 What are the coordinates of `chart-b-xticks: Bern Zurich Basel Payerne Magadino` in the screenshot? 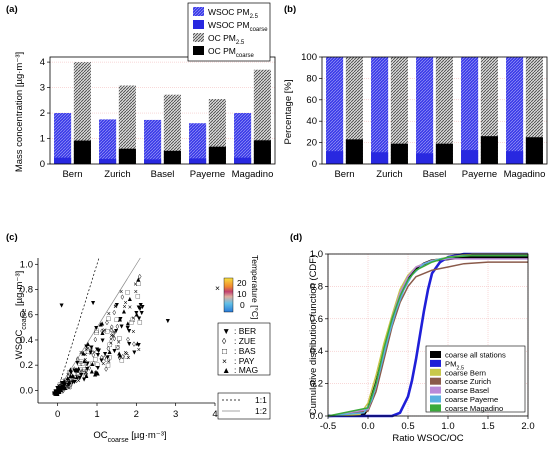 It's located at (439, 174).